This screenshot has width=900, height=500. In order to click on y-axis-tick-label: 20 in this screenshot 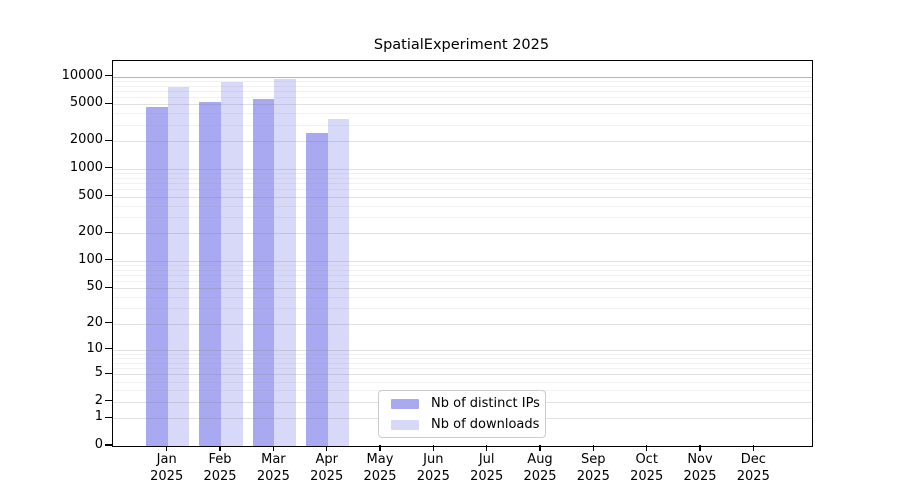, I will do `click(94, 322)`.